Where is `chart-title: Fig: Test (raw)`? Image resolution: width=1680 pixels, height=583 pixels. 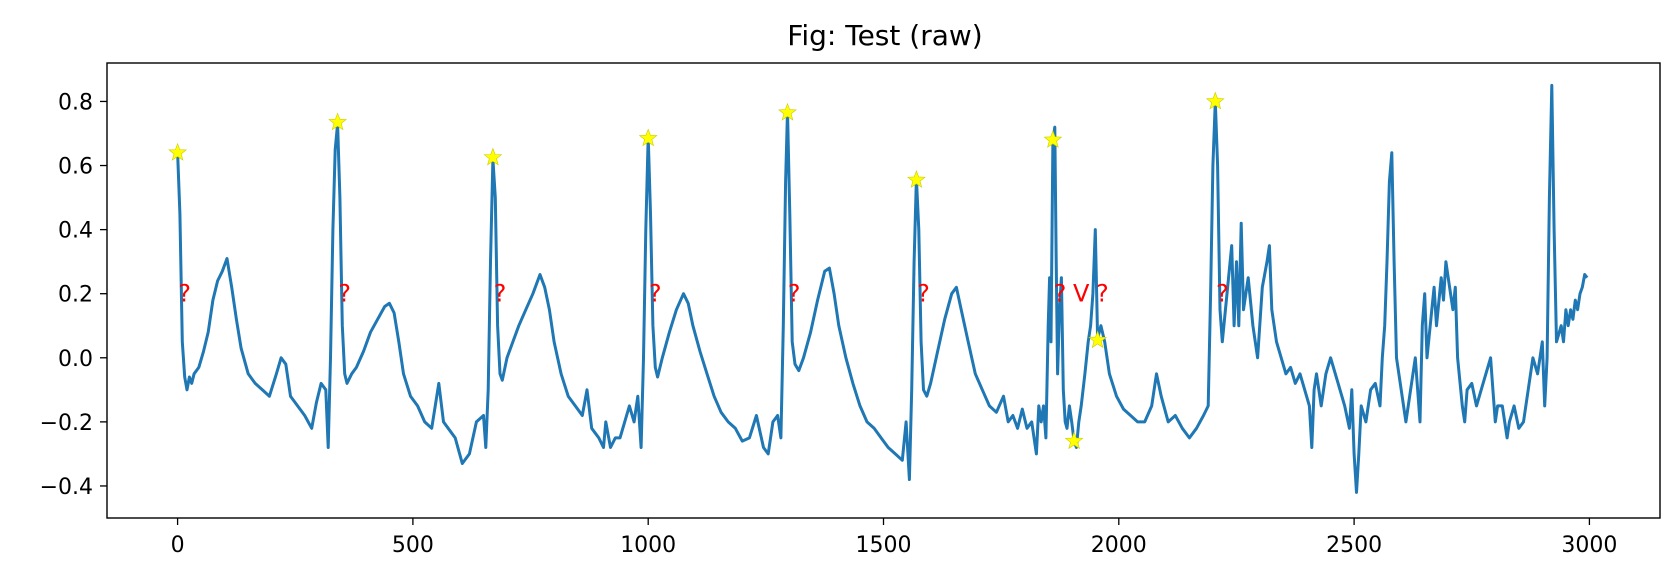 chart-title: Fig: Test (raw) is located at coordinates (884, 35).